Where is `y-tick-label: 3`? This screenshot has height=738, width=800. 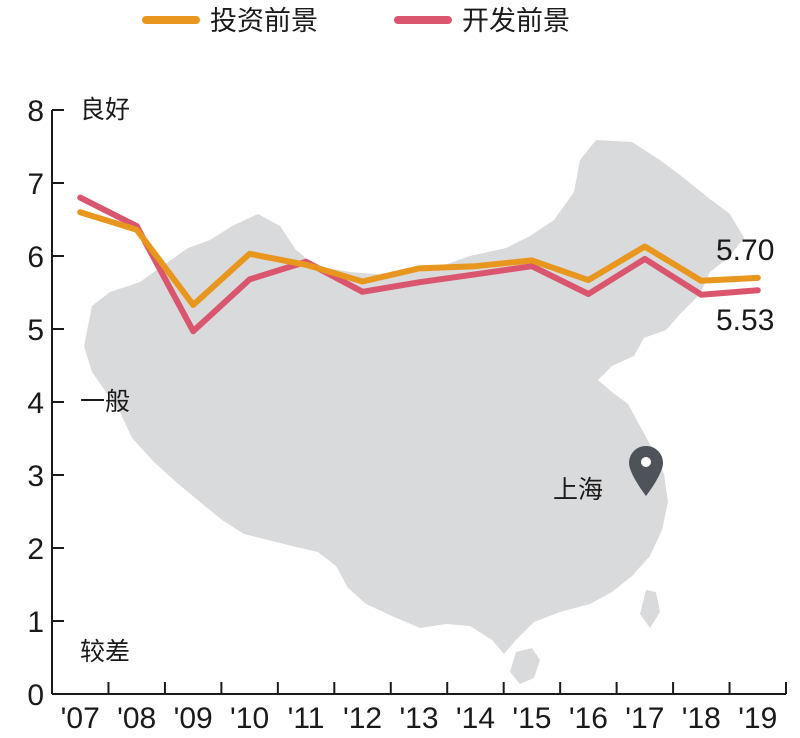
y-tick-label: 3 is located at coordinates (35, 476).